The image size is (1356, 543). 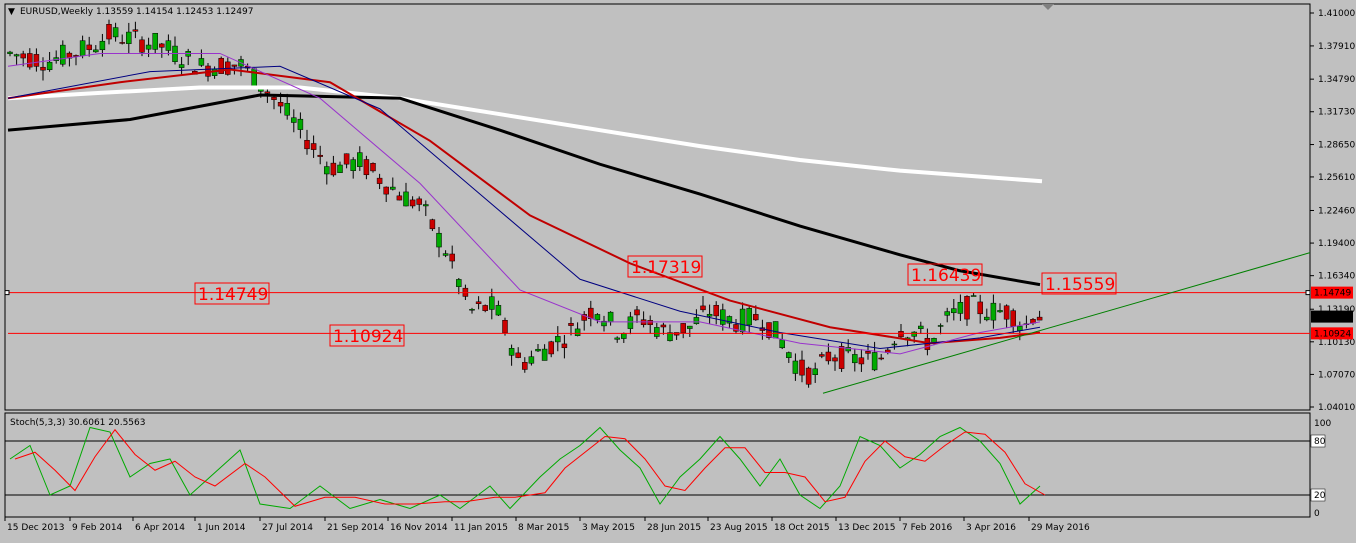 I want to click on price-label: 1.37910, so click(x=1336, y=47).